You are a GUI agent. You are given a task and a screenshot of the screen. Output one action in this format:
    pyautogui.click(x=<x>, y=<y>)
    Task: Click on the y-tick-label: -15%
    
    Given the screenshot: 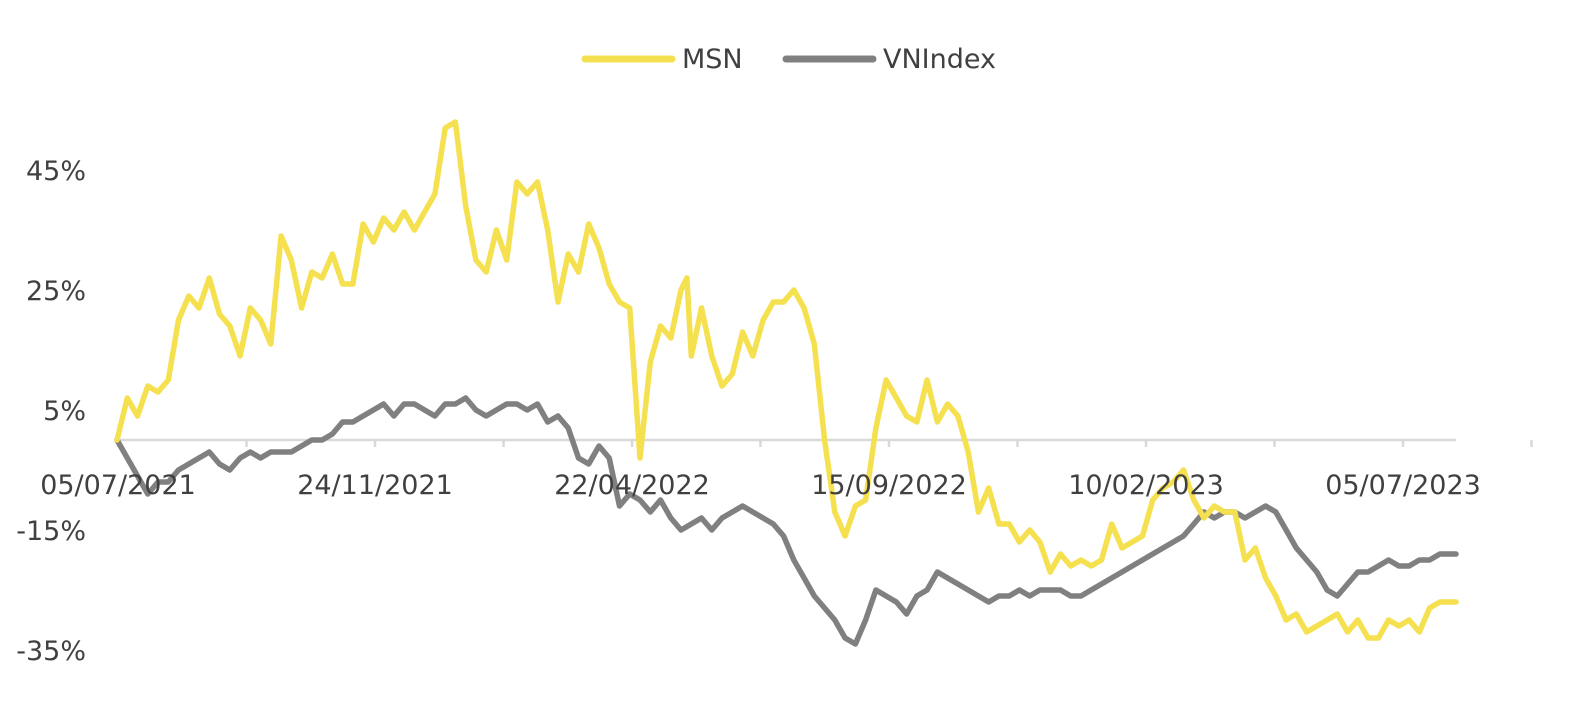 What is the action you would take?
    pyautogui.click(x=51, y=531)
    